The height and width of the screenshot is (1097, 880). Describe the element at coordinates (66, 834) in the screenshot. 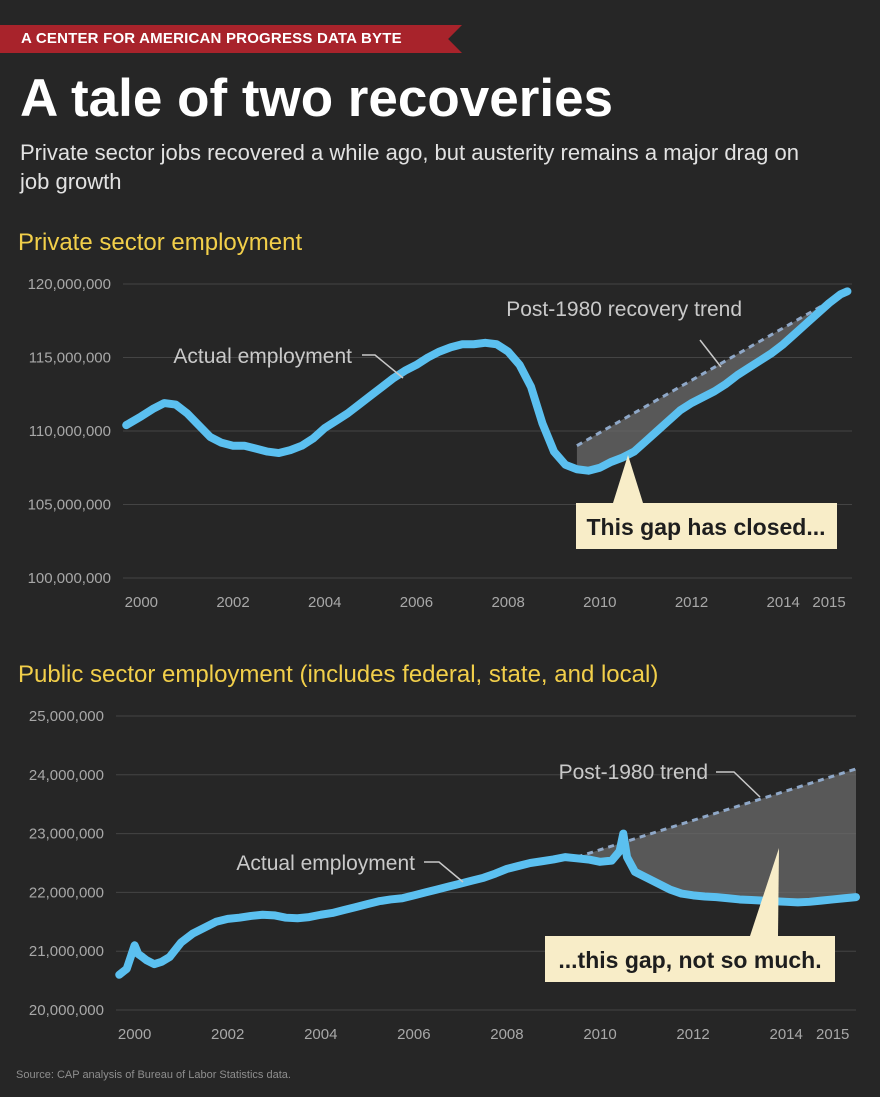

I see `y-tick-label: 23,000,000` at that location.